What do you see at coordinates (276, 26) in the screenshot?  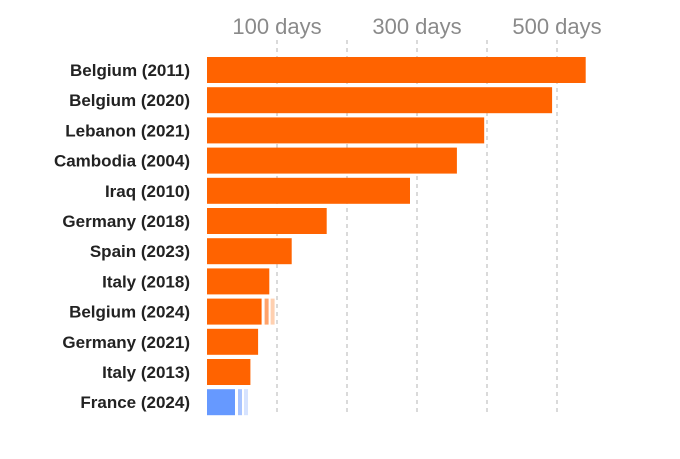 I see `x-tick-label: 100 days` at bounding box center [276, 26].